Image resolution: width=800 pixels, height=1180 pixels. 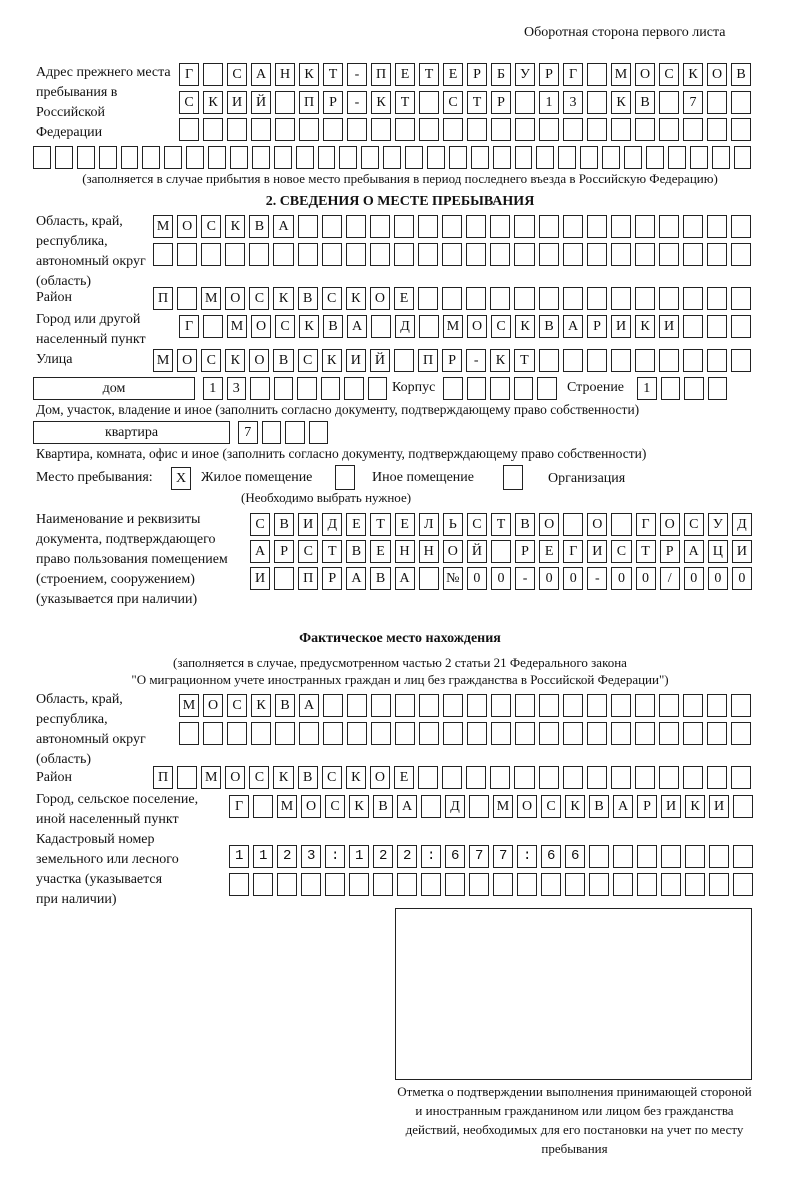 What do you see at coordinates (503, 578) in the screenshot?
I see `document-row-3: И П Р А В А № 0 0-0 0-0 0/0 0 0` at bounding box center [503, 578].